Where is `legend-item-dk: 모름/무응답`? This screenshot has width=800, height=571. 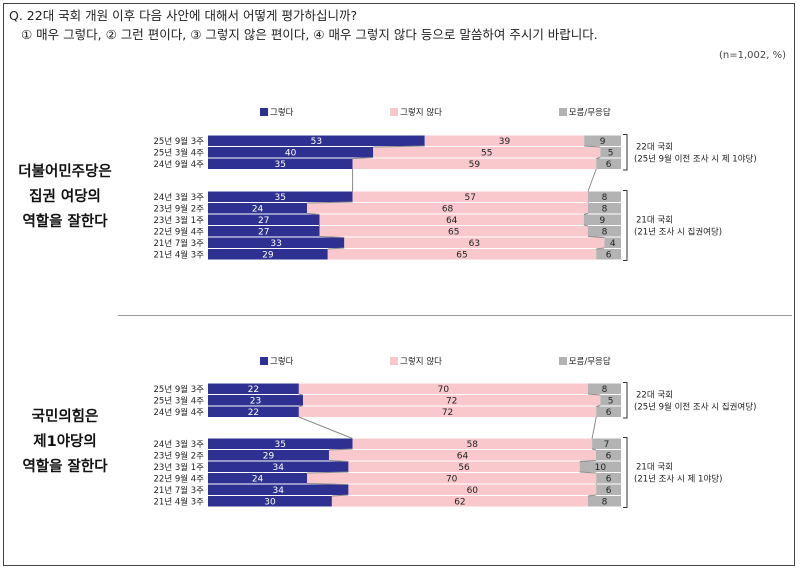
legend-item-dk: 모름/무응답 is located at coordinates (584, 361).